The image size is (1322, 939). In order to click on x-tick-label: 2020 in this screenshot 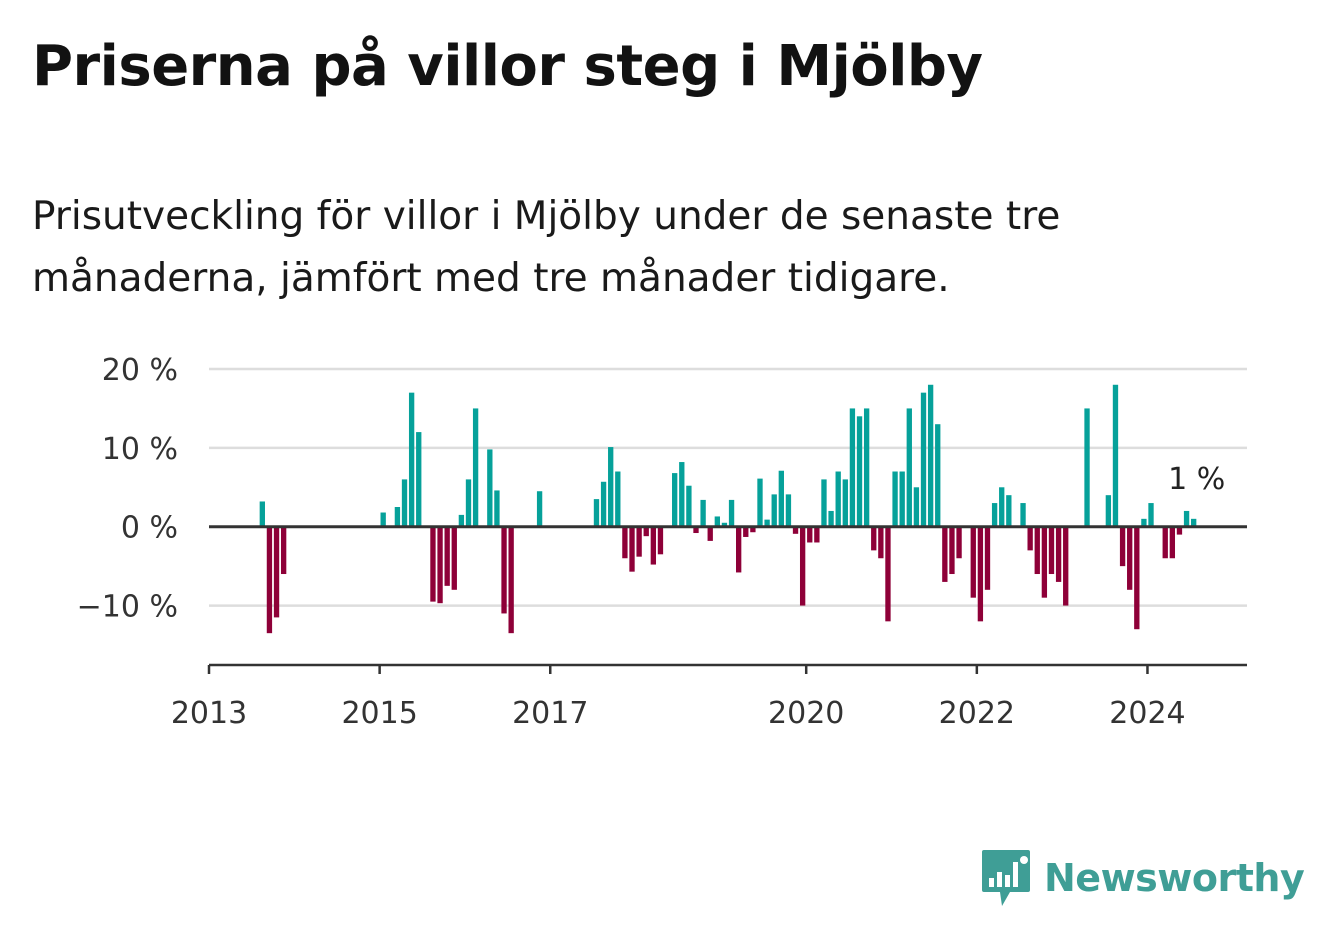, I will do `click(806, 713)`.